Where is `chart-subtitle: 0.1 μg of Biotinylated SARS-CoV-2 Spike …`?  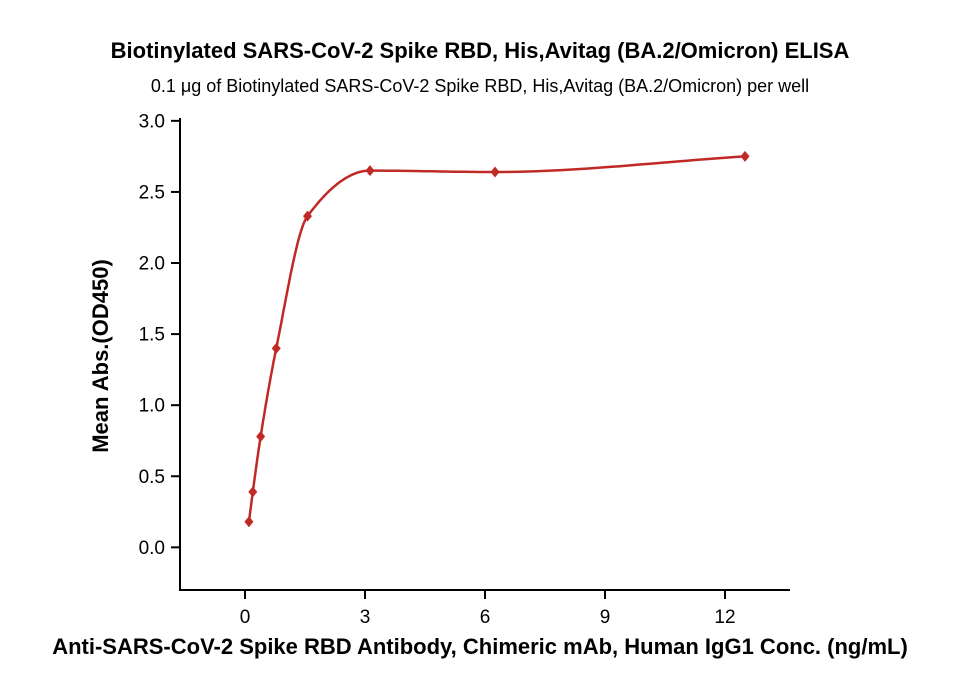 chart-subtitle: 0.1 μg of Biotinylated SARS-CoV-2 Spike … is located at coordinates (480, 86).